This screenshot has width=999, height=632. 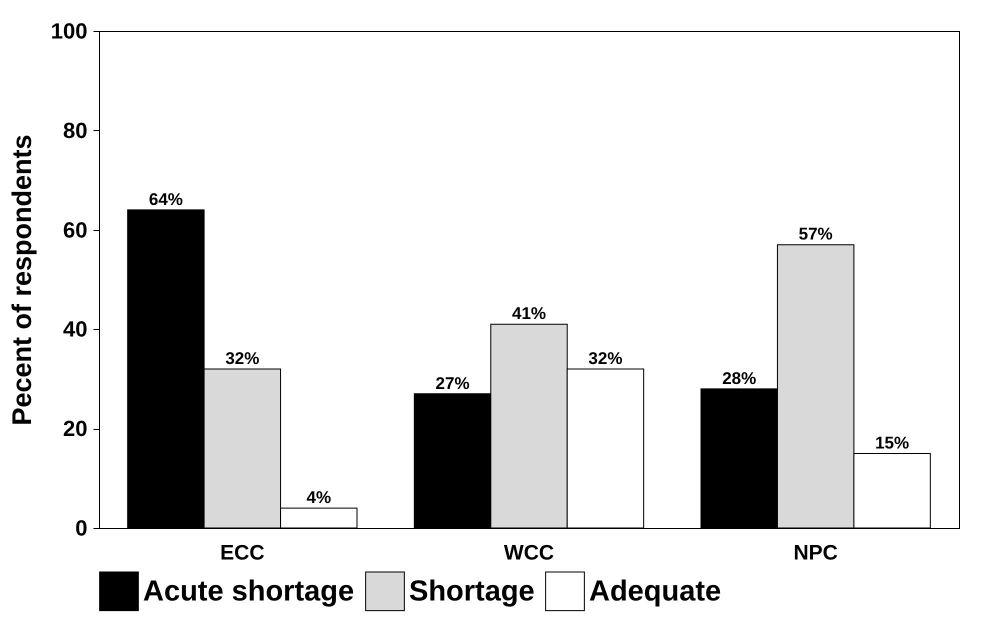 I want to click on x-tick-label: NPC, so click(x=815, y=553).